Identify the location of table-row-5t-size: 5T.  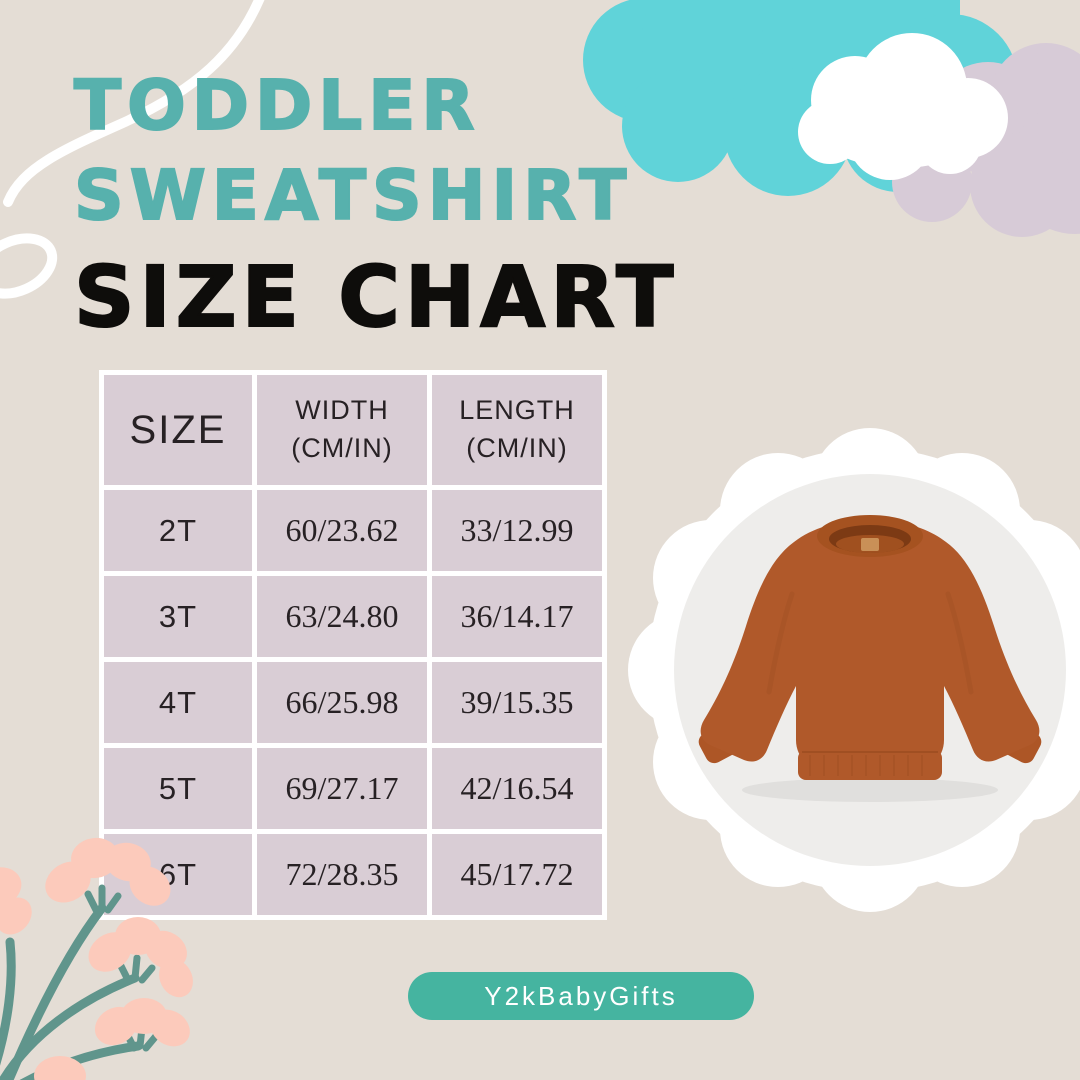
(178, 788).